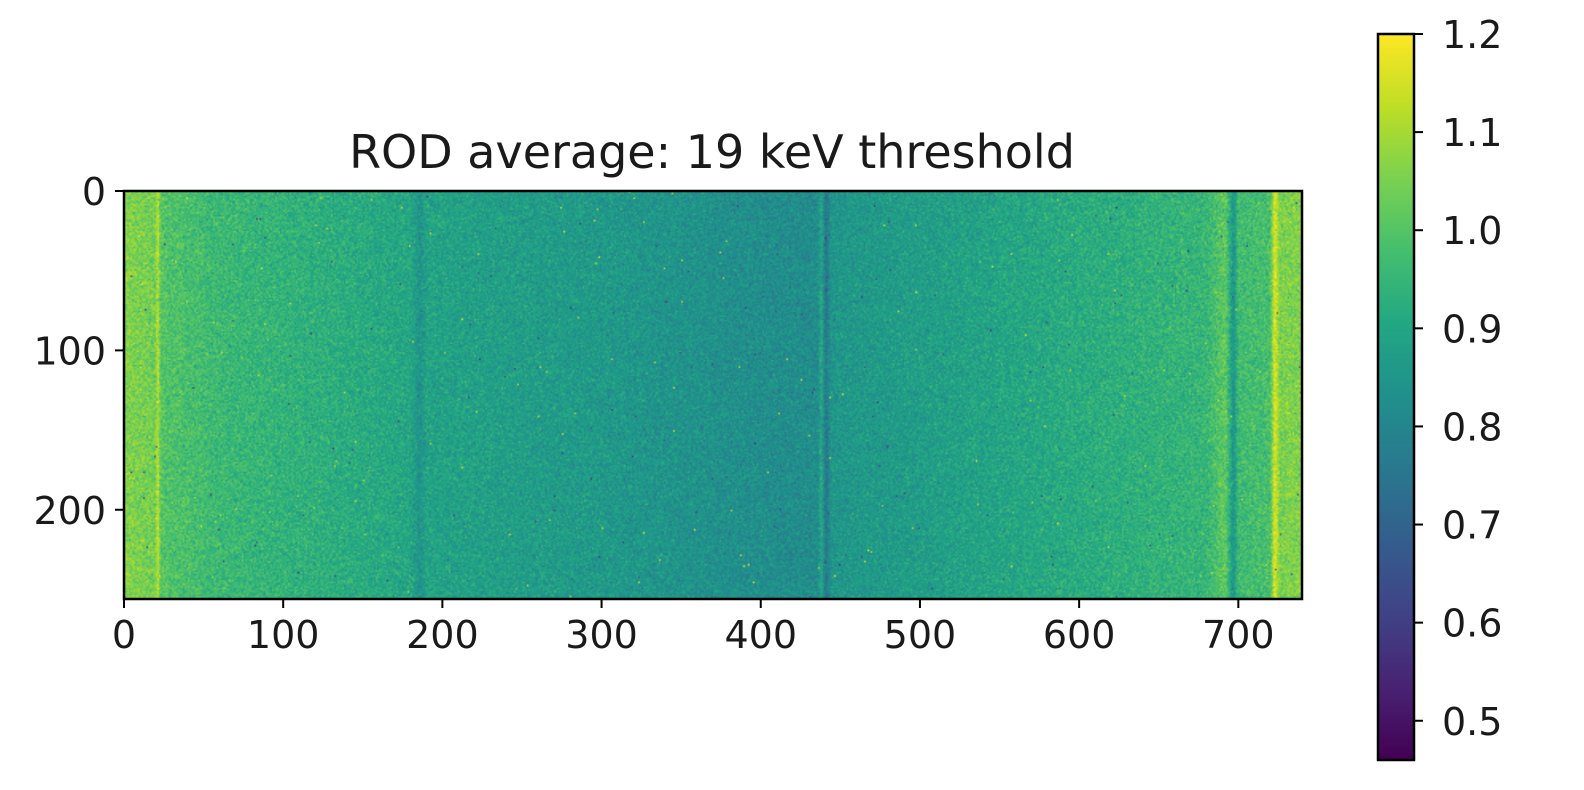 The height and width of the screenshot is (790, 1584). I want to click on colorbar-tick-label: 1.2, so click(1472, 35).